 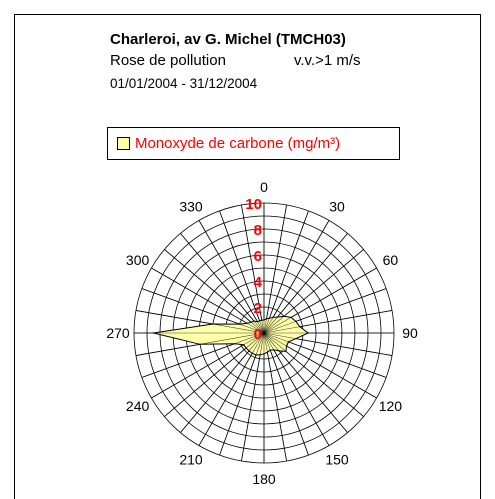 What do you see at coordinates (258, 334) in the screenshot?
I see `radial-tick-label: 0` at bounding box center [258, 334].